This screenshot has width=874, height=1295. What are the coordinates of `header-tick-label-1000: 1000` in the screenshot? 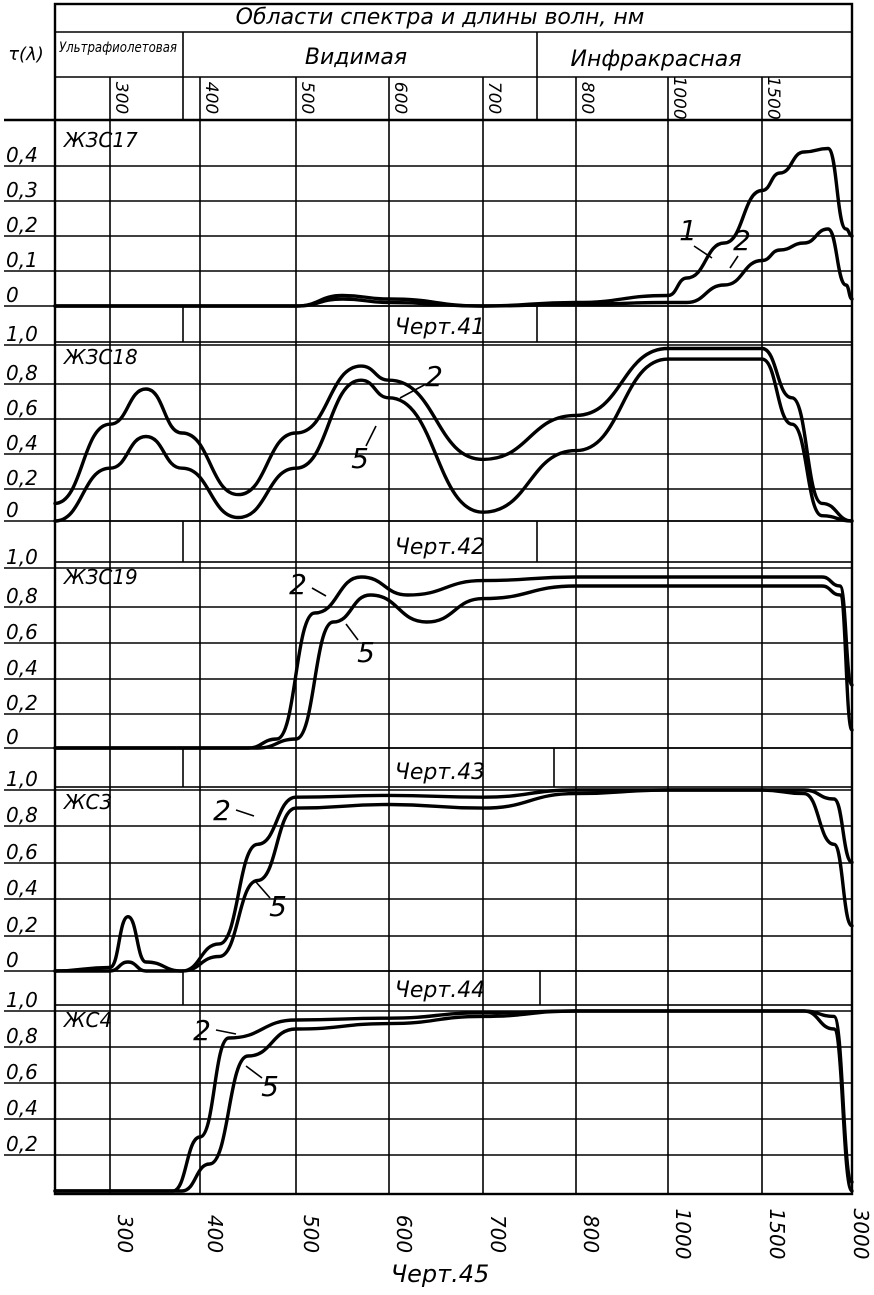 It's located at (679, 97).